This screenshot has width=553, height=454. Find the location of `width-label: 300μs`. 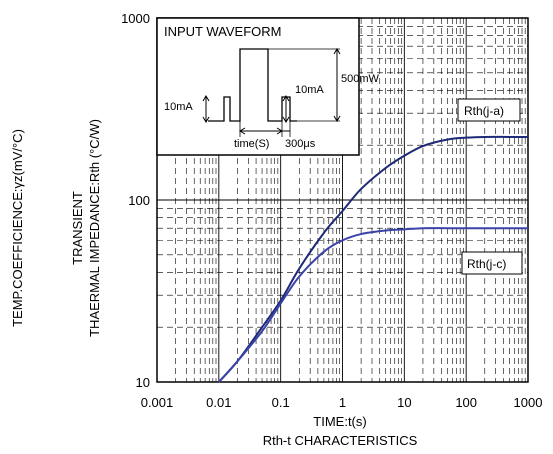

width-label: 300μs is located at coordinates (300, 144).